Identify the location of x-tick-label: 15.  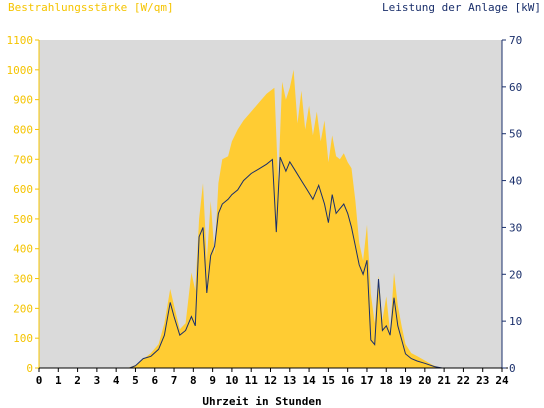
(328, 380).